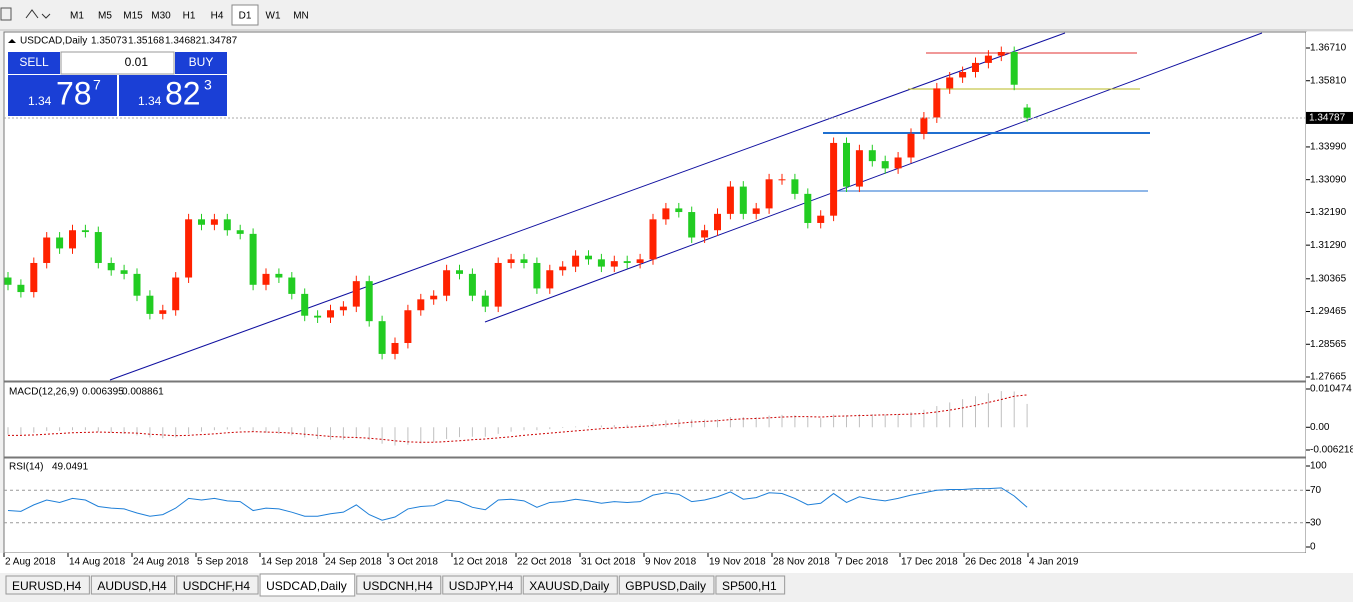  What do you see at coordinates (863, 562) in the screenshot?
I see `date-label: 7 Dec 2018` at bounding box center [863, 562].